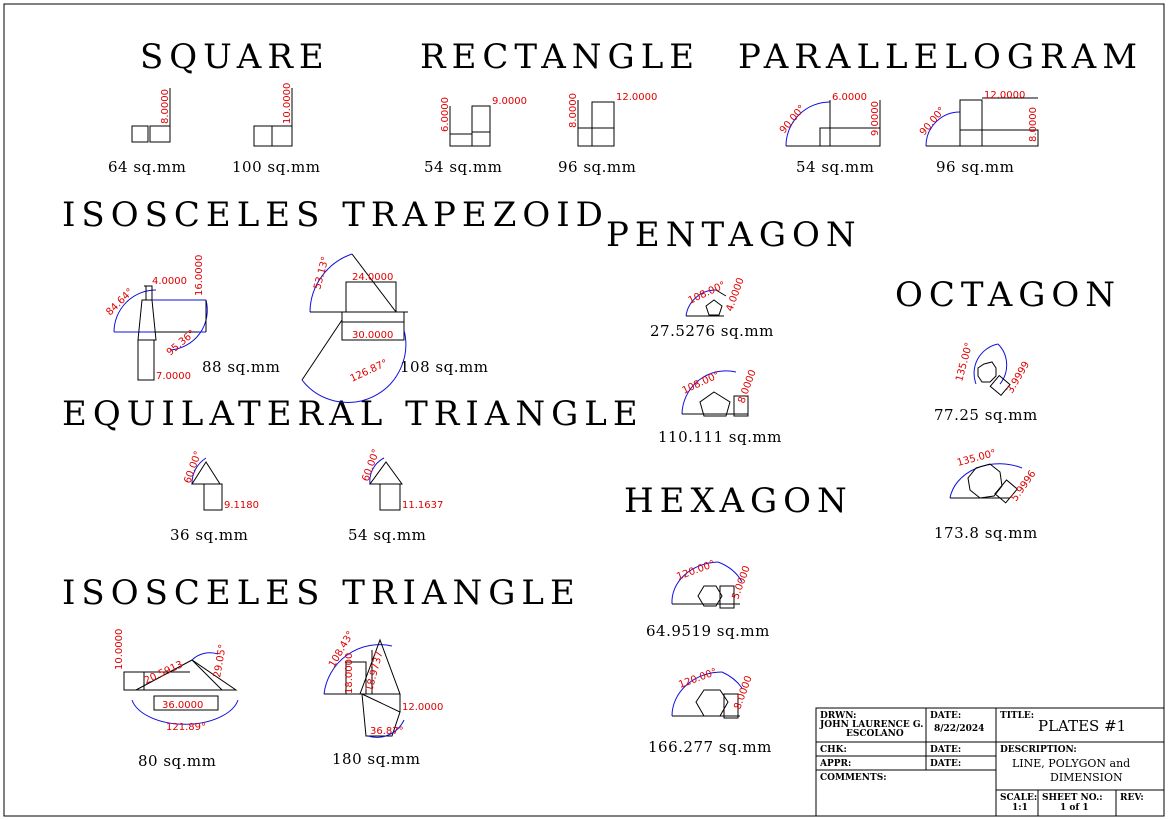  What do you see at coordinates (369, 371) in the screenshot?
I see `svg-text: 126.87°` at bounding box center [369, 371].